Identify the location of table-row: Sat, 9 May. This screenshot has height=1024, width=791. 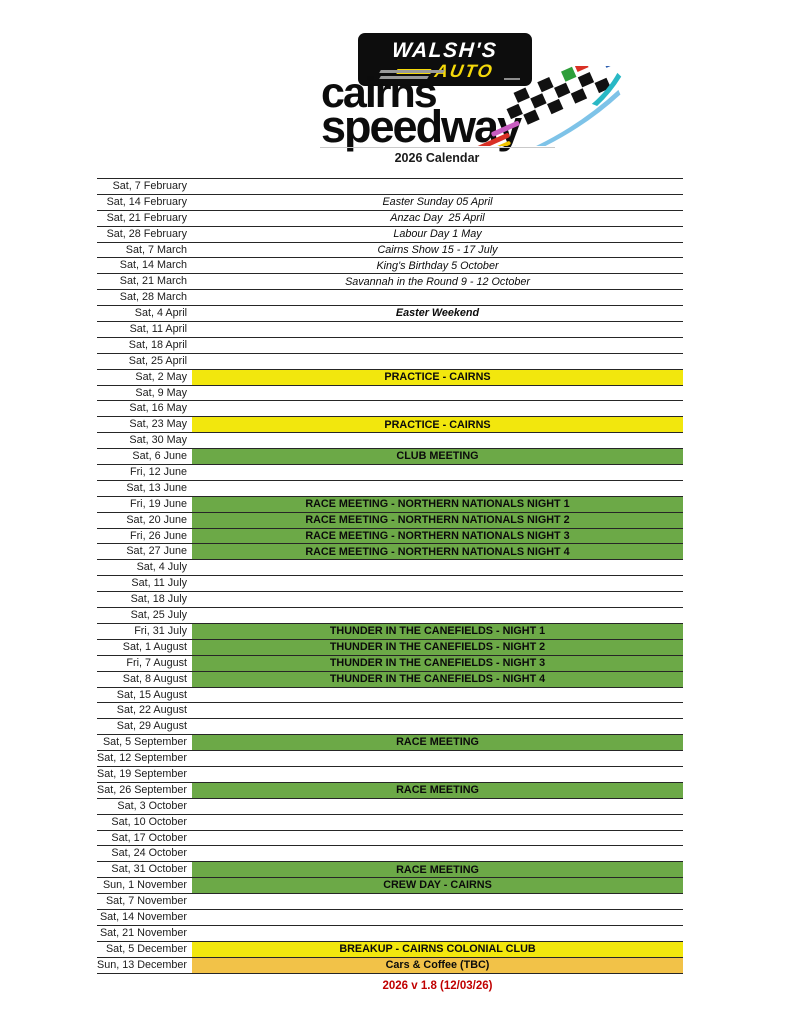
(390, 393).